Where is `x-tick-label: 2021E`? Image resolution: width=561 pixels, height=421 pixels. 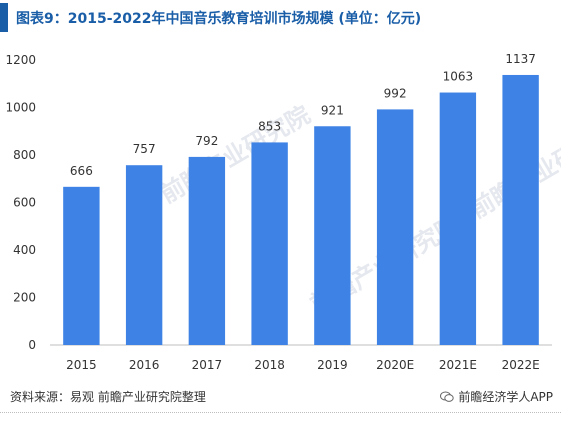
x-tick-label: 2021E is located at coordinates (458, 365).